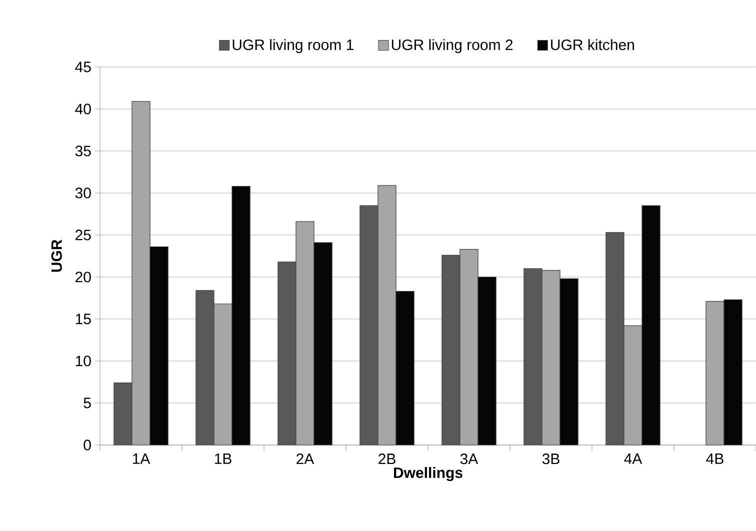 The height and width of the screenshot is (531, 756). I want to click on y-tick-label: 30, so click(83, 193).